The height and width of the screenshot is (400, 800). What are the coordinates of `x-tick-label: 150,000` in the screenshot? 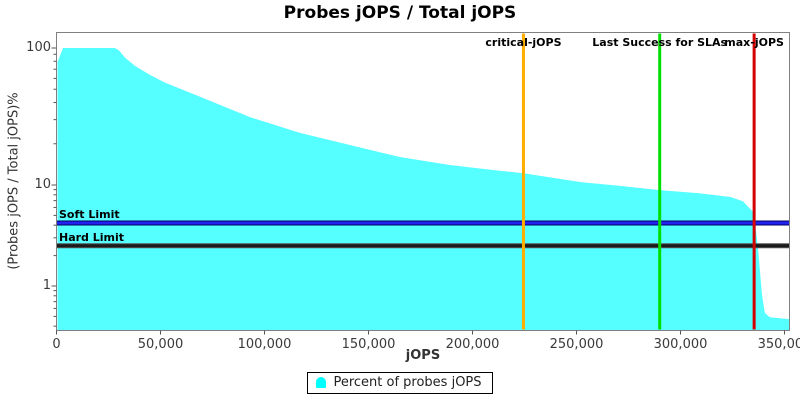 It's located at (368, 344).